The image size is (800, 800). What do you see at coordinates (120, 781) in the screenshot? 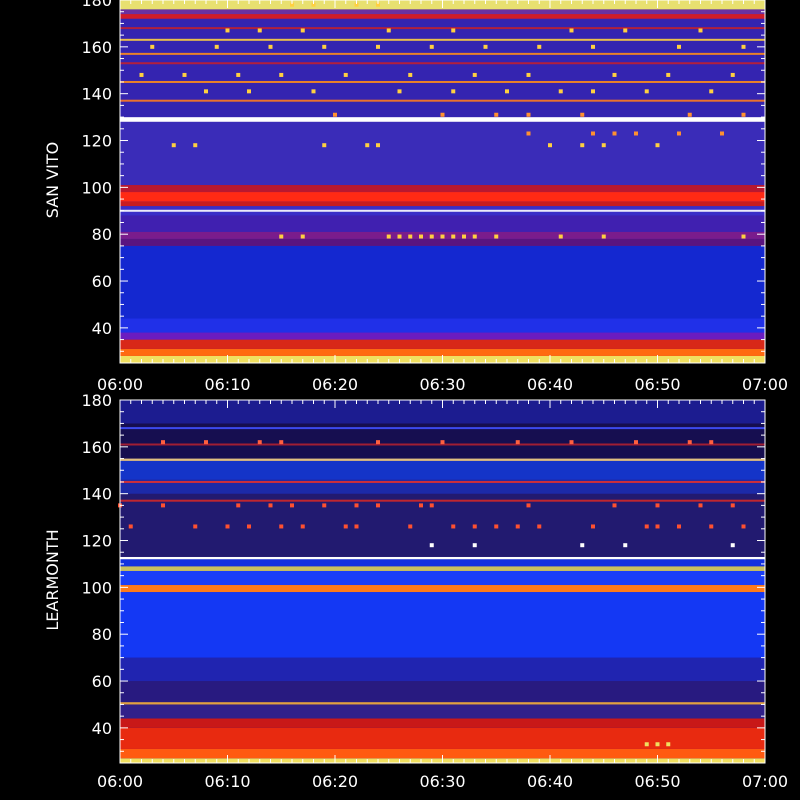
I see `x-tick-label: 06:00` at bounding box center [120, 781].